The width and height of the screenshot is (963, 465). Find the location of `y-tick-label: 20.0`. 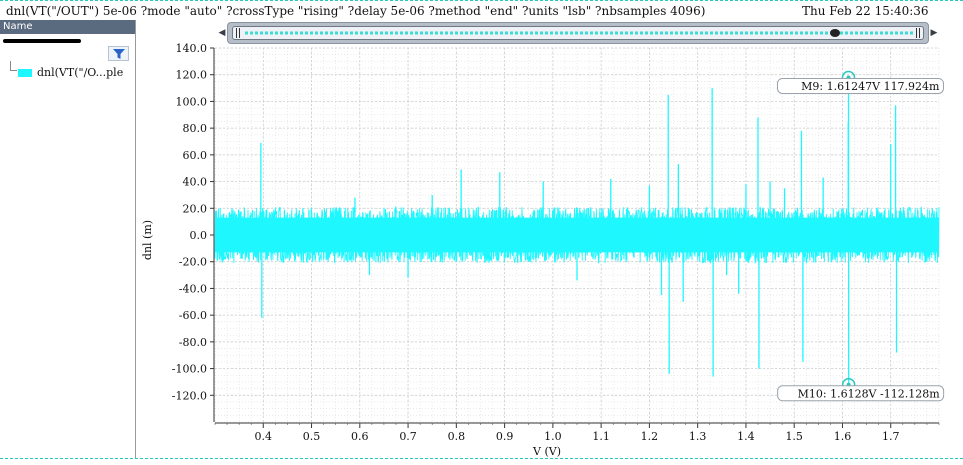

y-tick-label: 20.0 is located at coordinates (195, 208).